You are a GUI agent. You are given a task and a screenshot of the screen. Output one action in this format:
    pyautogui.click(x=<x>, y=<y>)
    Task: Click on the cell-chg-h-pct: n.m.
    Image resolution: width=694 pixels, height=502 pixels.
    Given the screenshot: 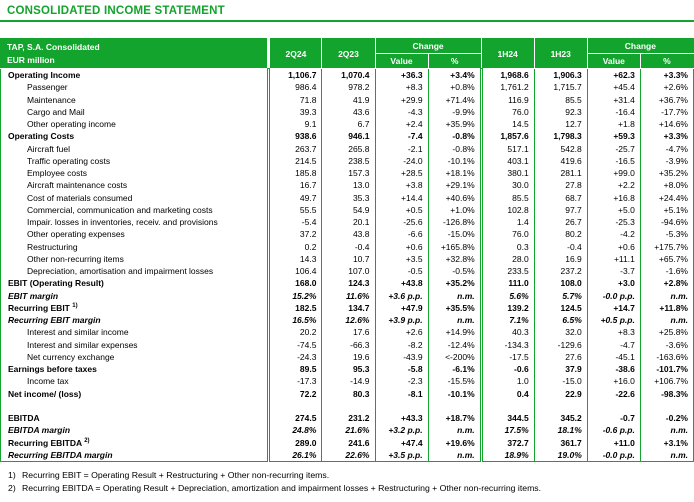 What is the action you would take?
    pyautogui.click(x=666, y=430)
    